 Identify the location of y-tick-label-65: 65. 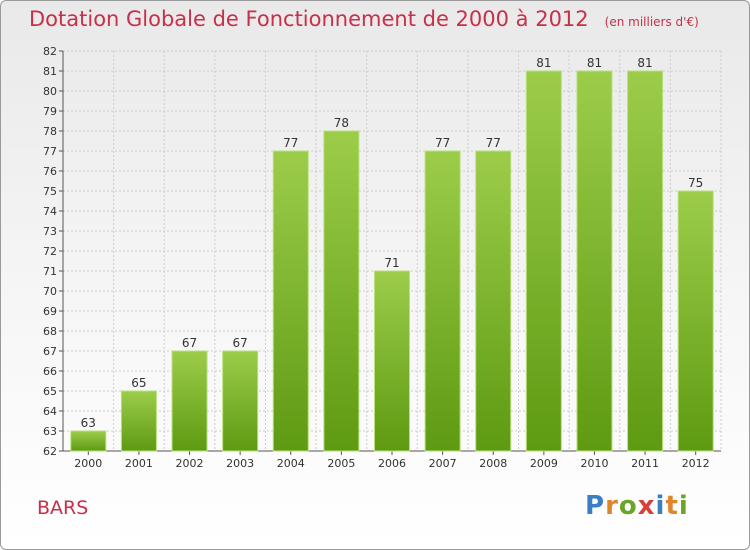
(50, 391).